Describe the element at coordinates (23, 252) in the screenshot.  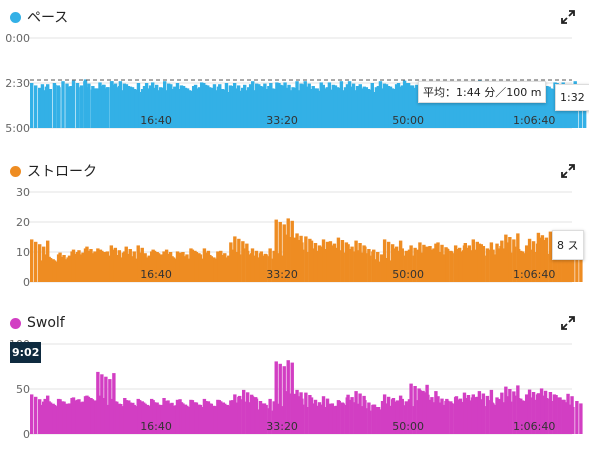
I see `y-tick-label: 10` at that location.